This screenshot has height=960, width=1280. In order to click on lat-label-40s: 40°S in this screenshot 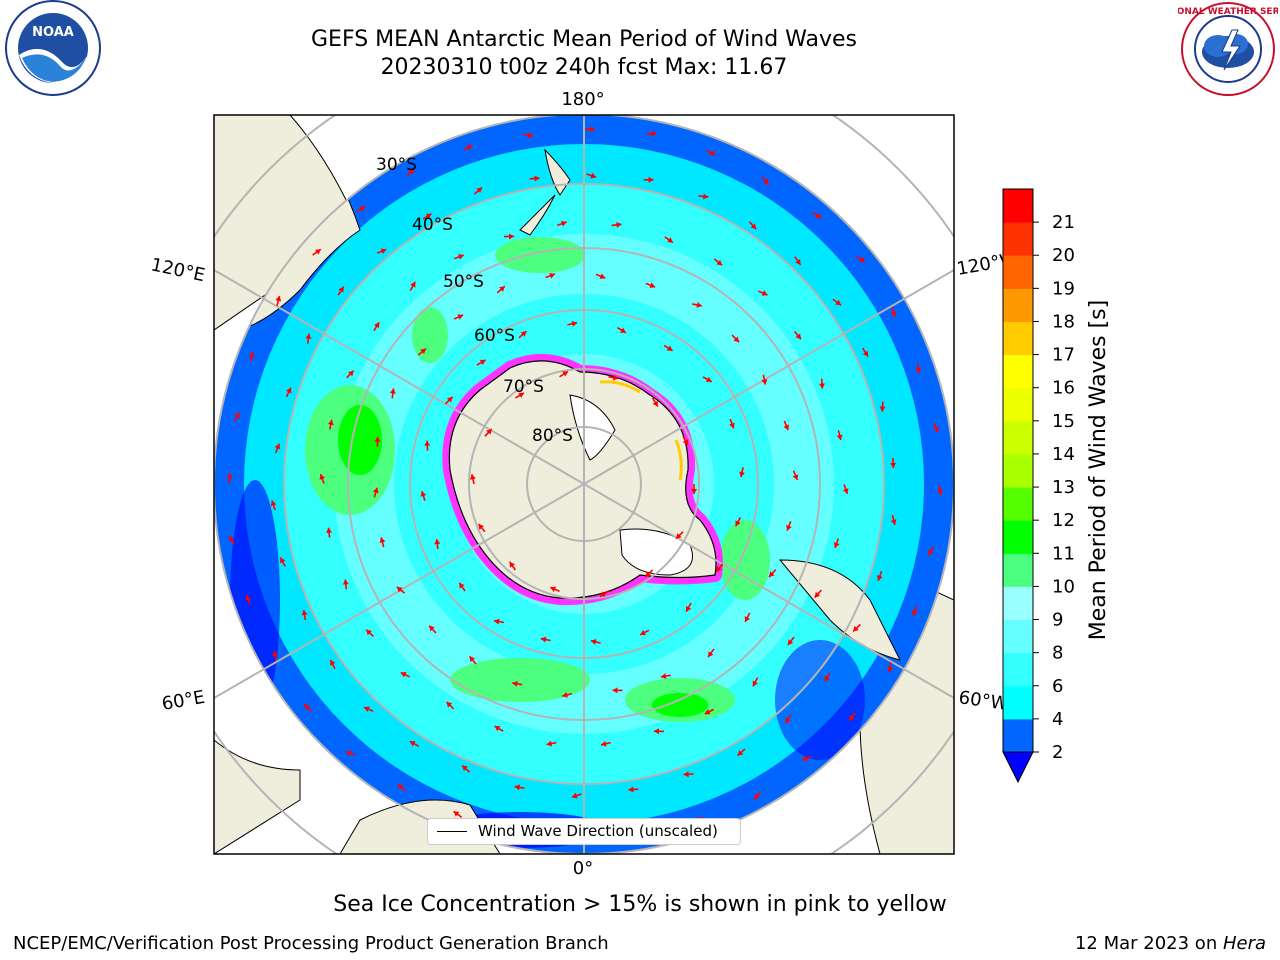, I will do `click(432, 225)`.